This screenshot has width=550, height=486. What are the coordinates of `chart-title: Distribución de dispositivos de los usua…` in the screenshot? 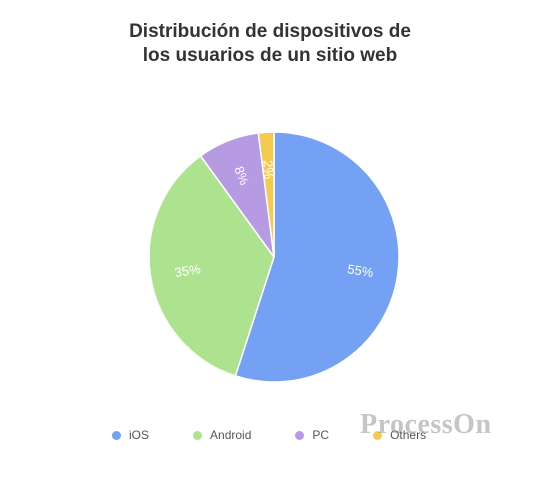 It's located at (270, 44).